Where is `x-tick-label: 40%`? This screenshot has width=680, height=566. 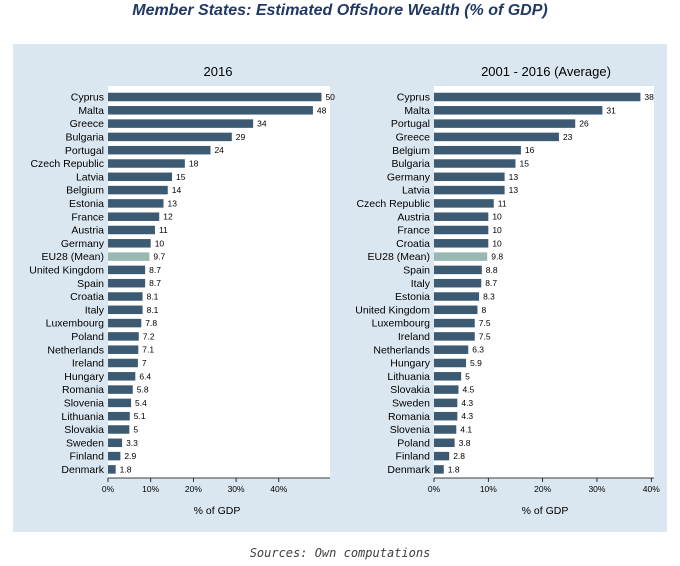 x-tick-label: 40% is located at coordinates (278, 489).